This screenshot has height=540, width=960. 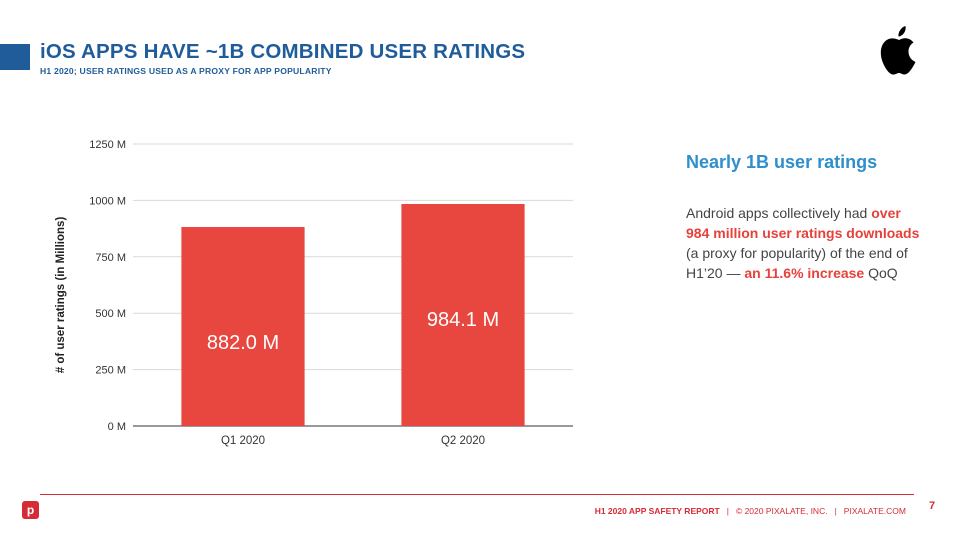 I want to click on y-tick-label: 750 M, so click(x=110, y=258).